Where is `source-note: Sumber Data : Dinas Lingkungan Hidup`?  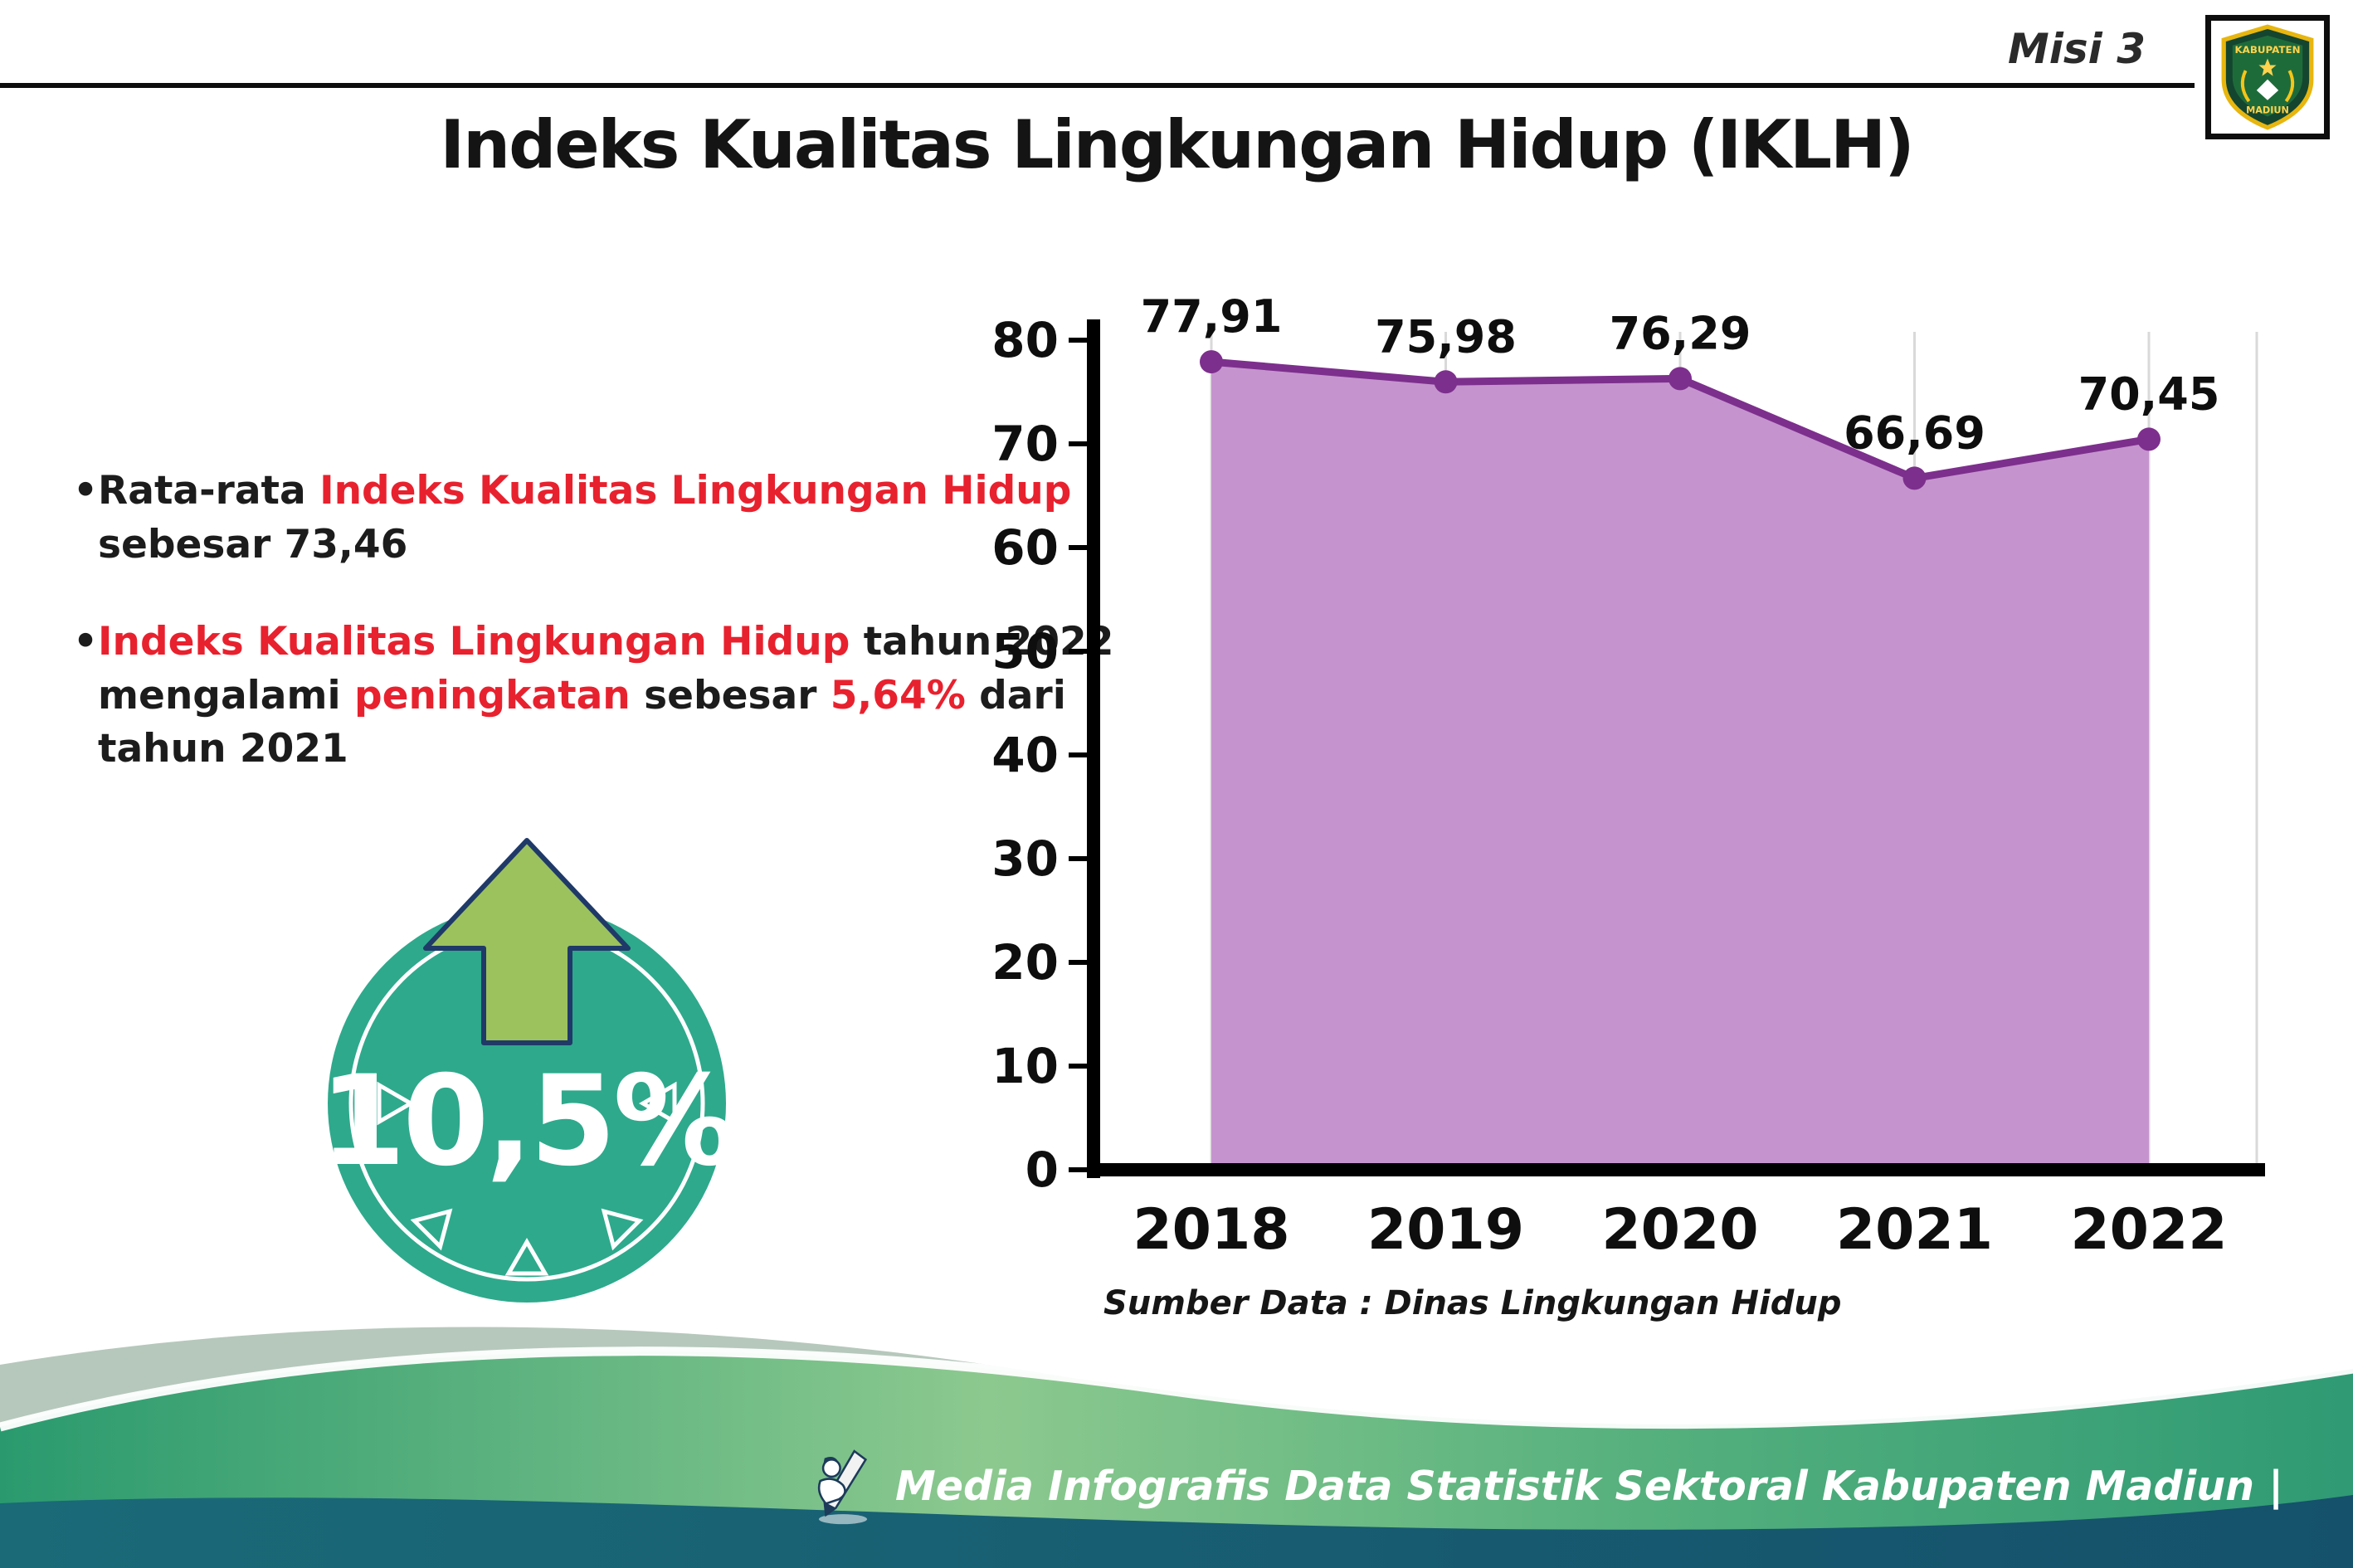
source-note: Sumber Data : Dinas Lingkungan Hidup is located at coordinates (1472, 1303).